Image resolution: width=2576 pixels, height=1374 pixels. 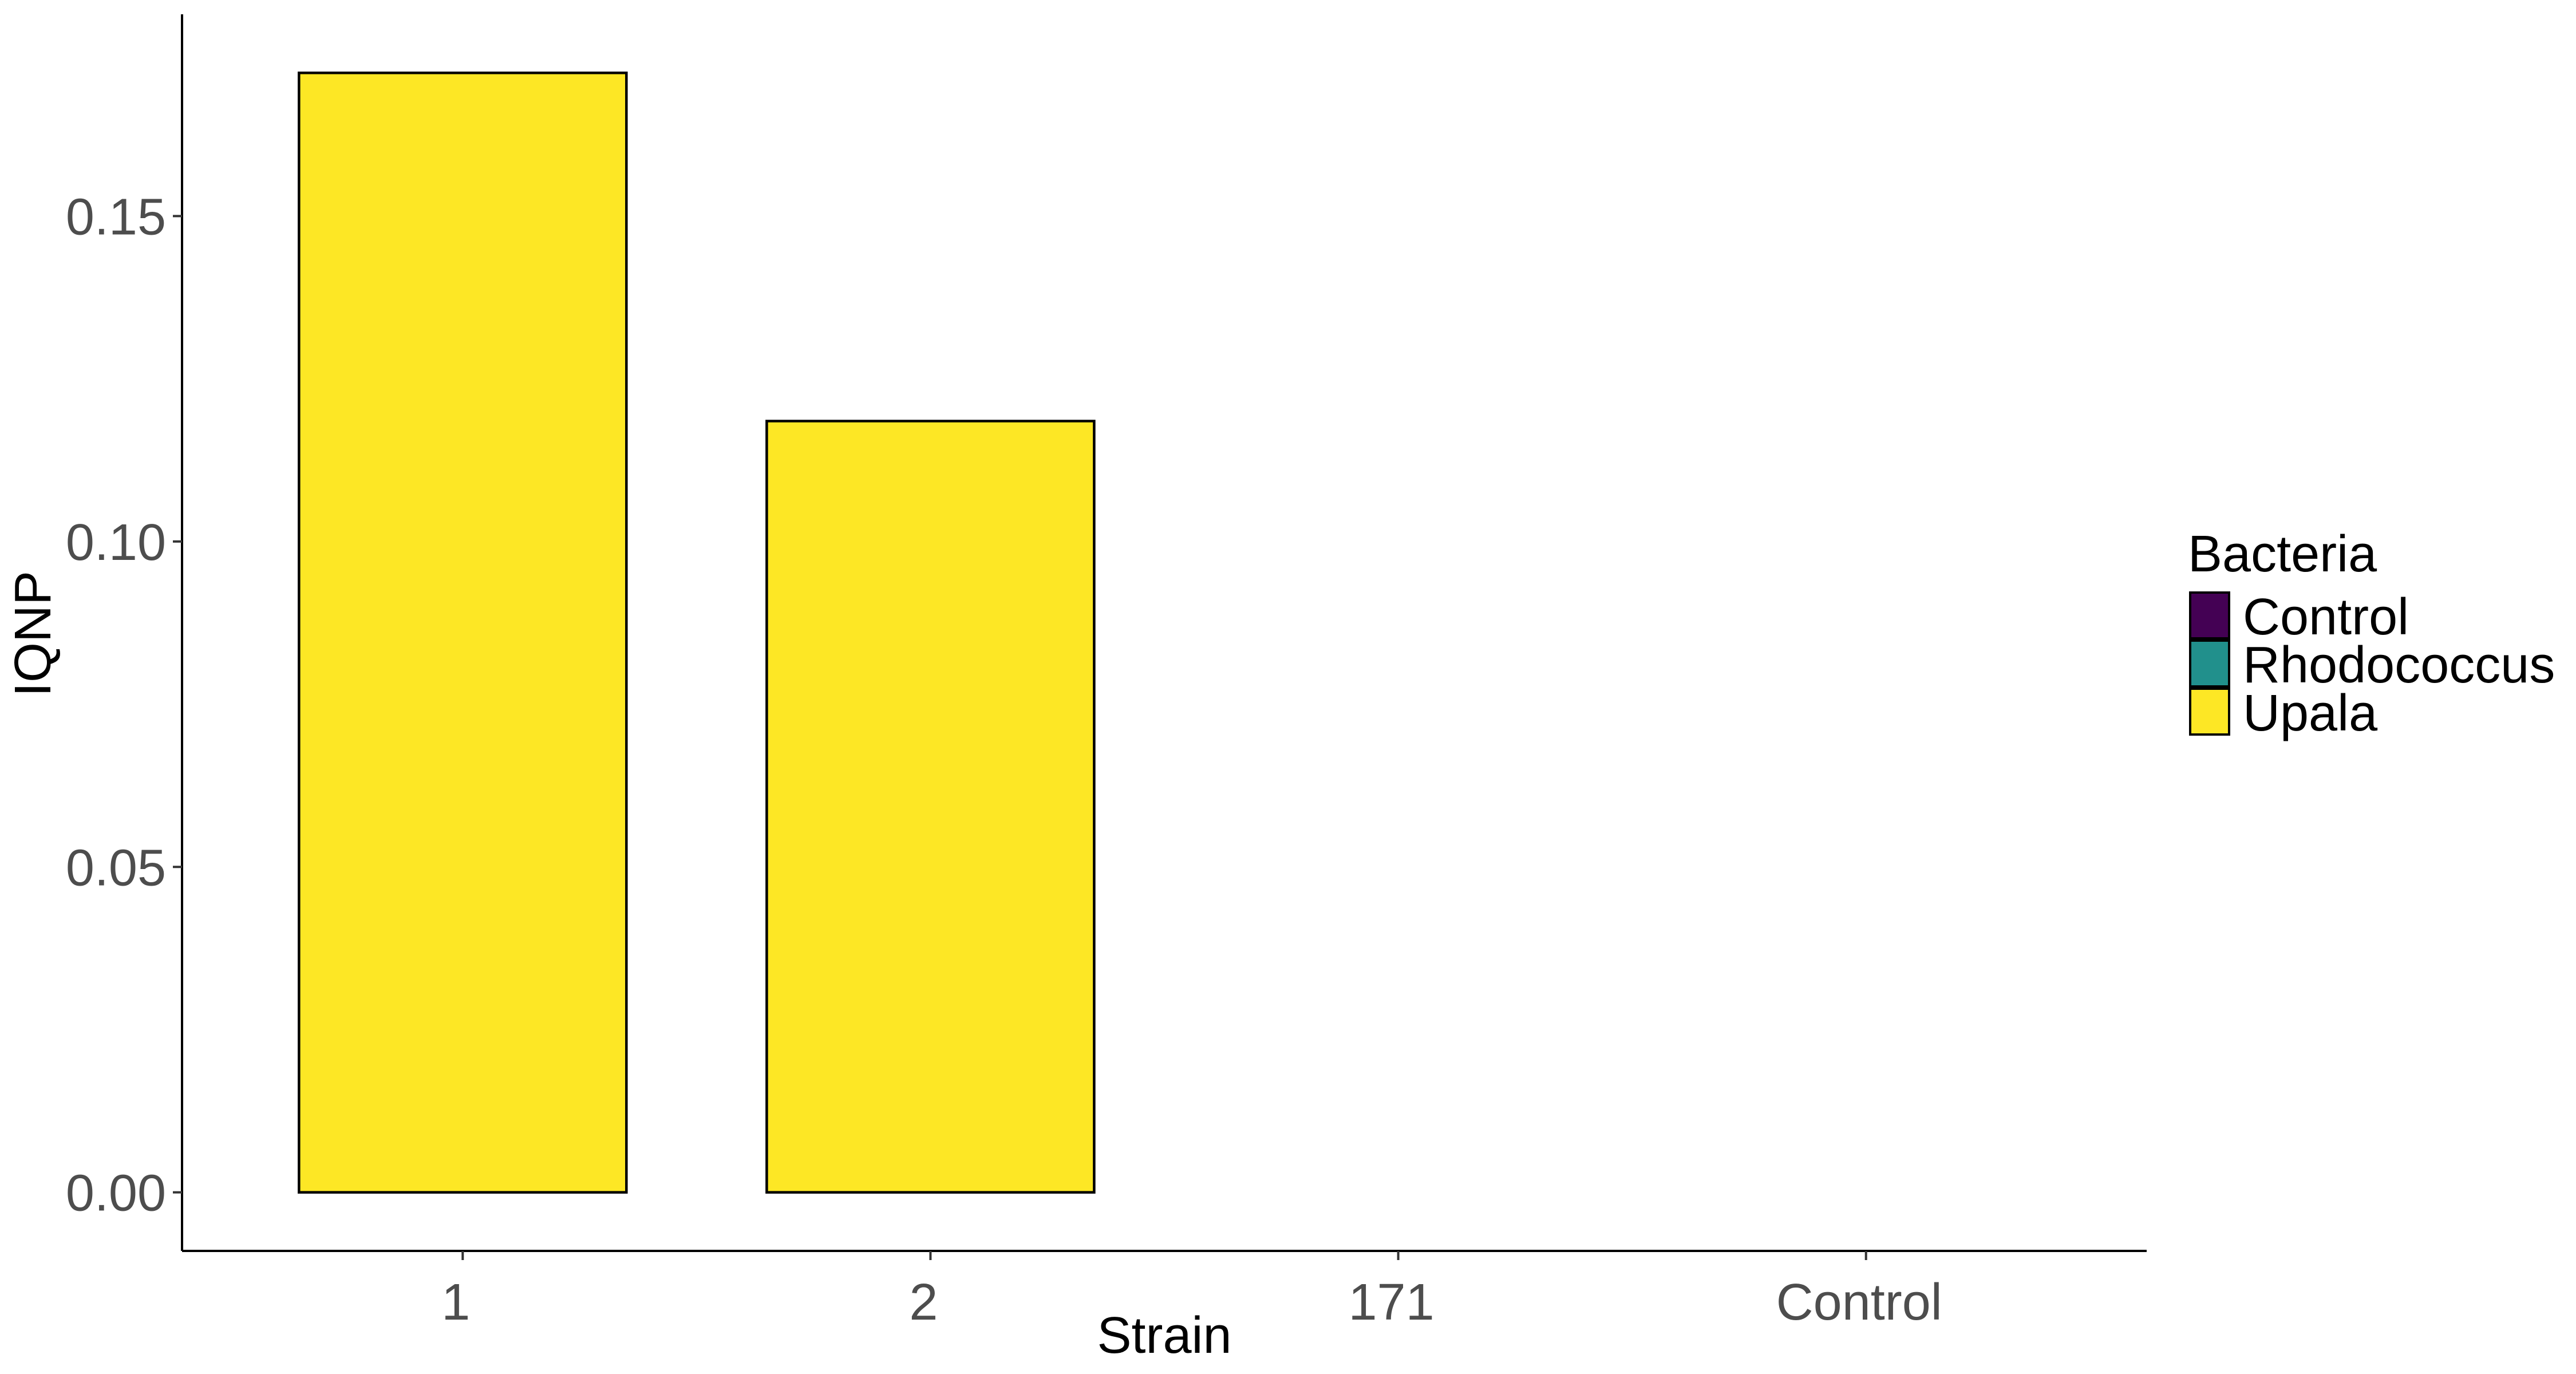 What do you see at coordinates (1391, 1302) in the screenshot?
I see `x-tick-label: 171` at bounding box center [1391, 1302].